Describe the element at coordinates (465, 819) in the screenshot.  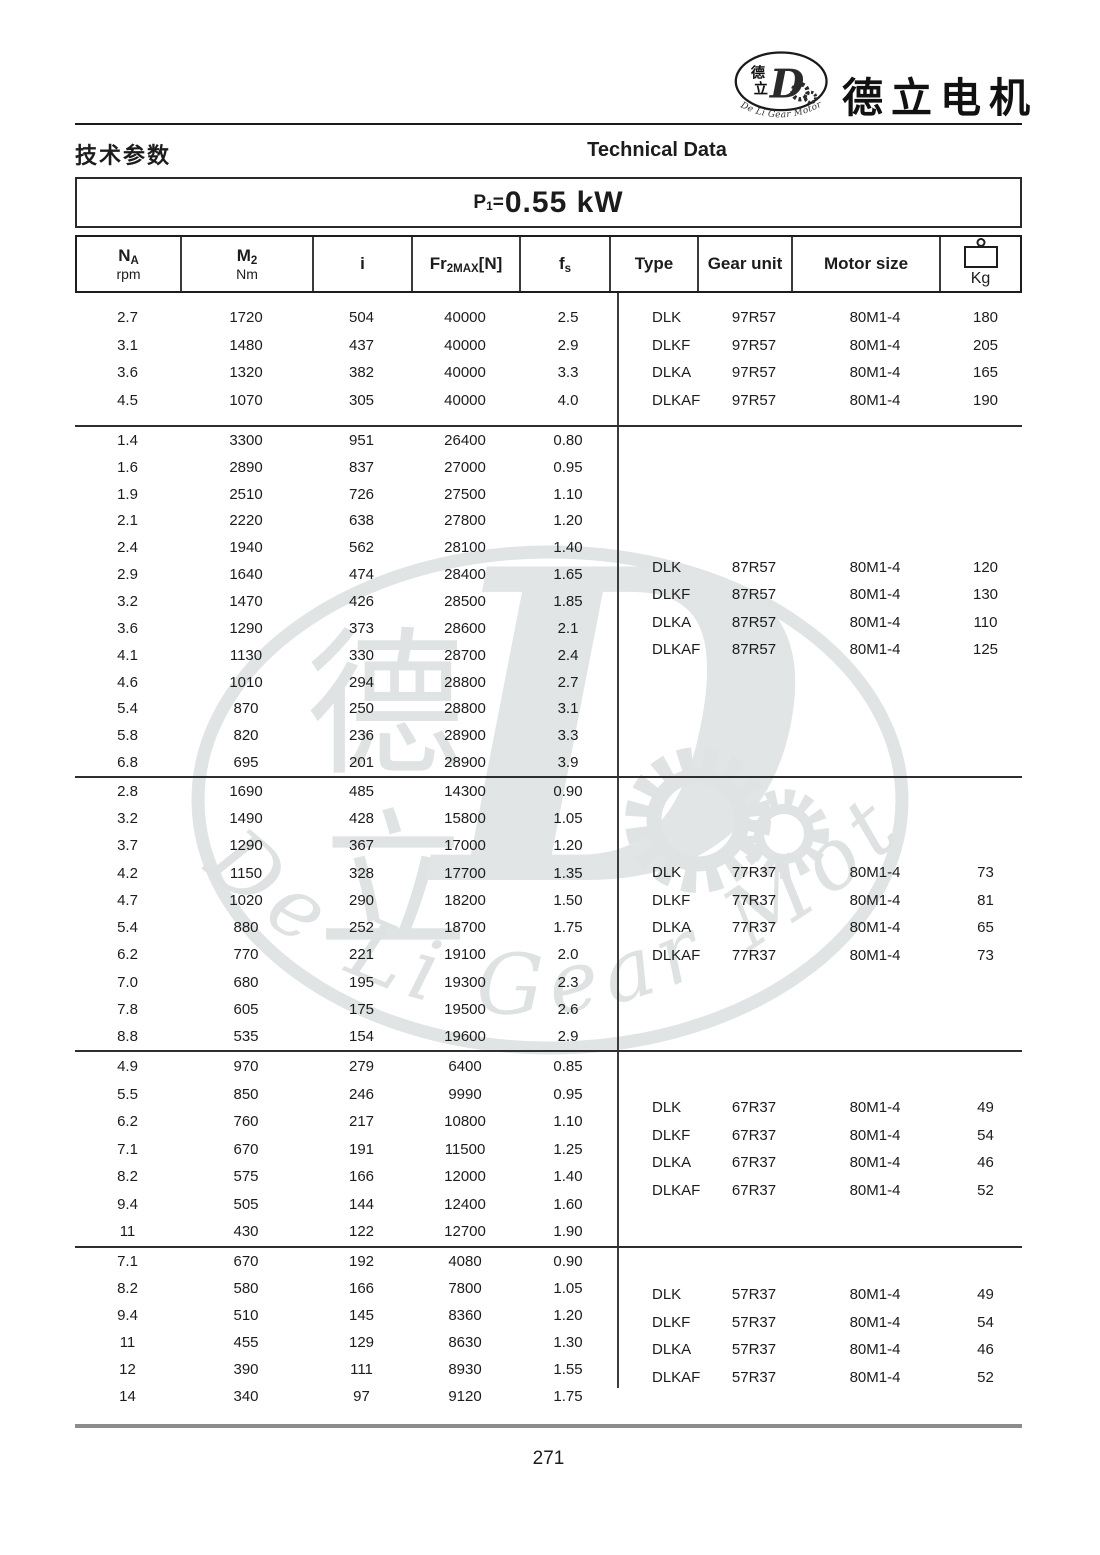
I see `table-cell: 15800` at that location.